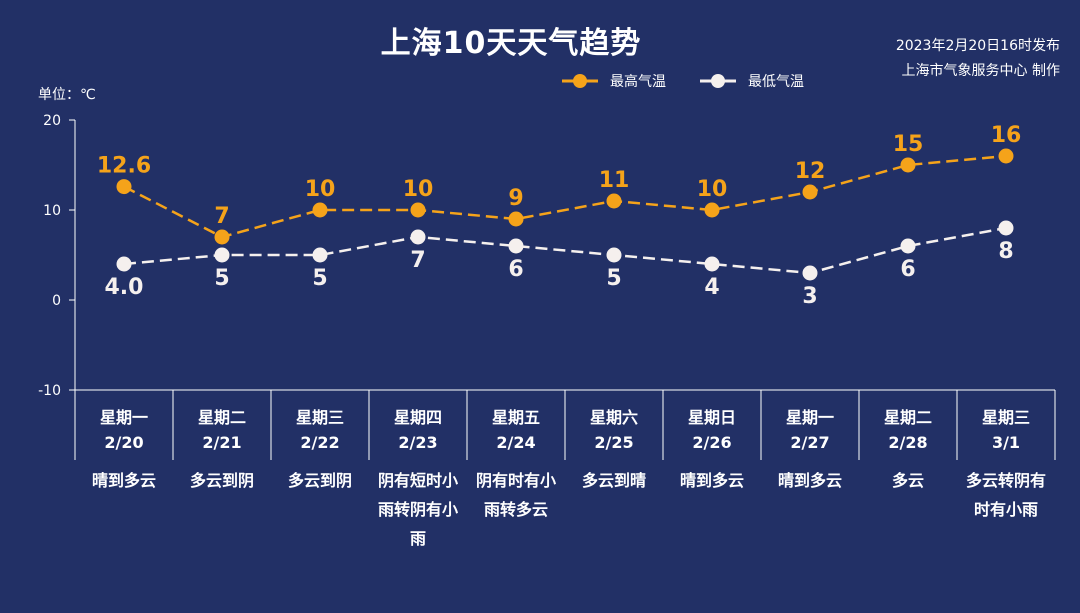  I want to click on date-label: 2/24, so click(516, 442).